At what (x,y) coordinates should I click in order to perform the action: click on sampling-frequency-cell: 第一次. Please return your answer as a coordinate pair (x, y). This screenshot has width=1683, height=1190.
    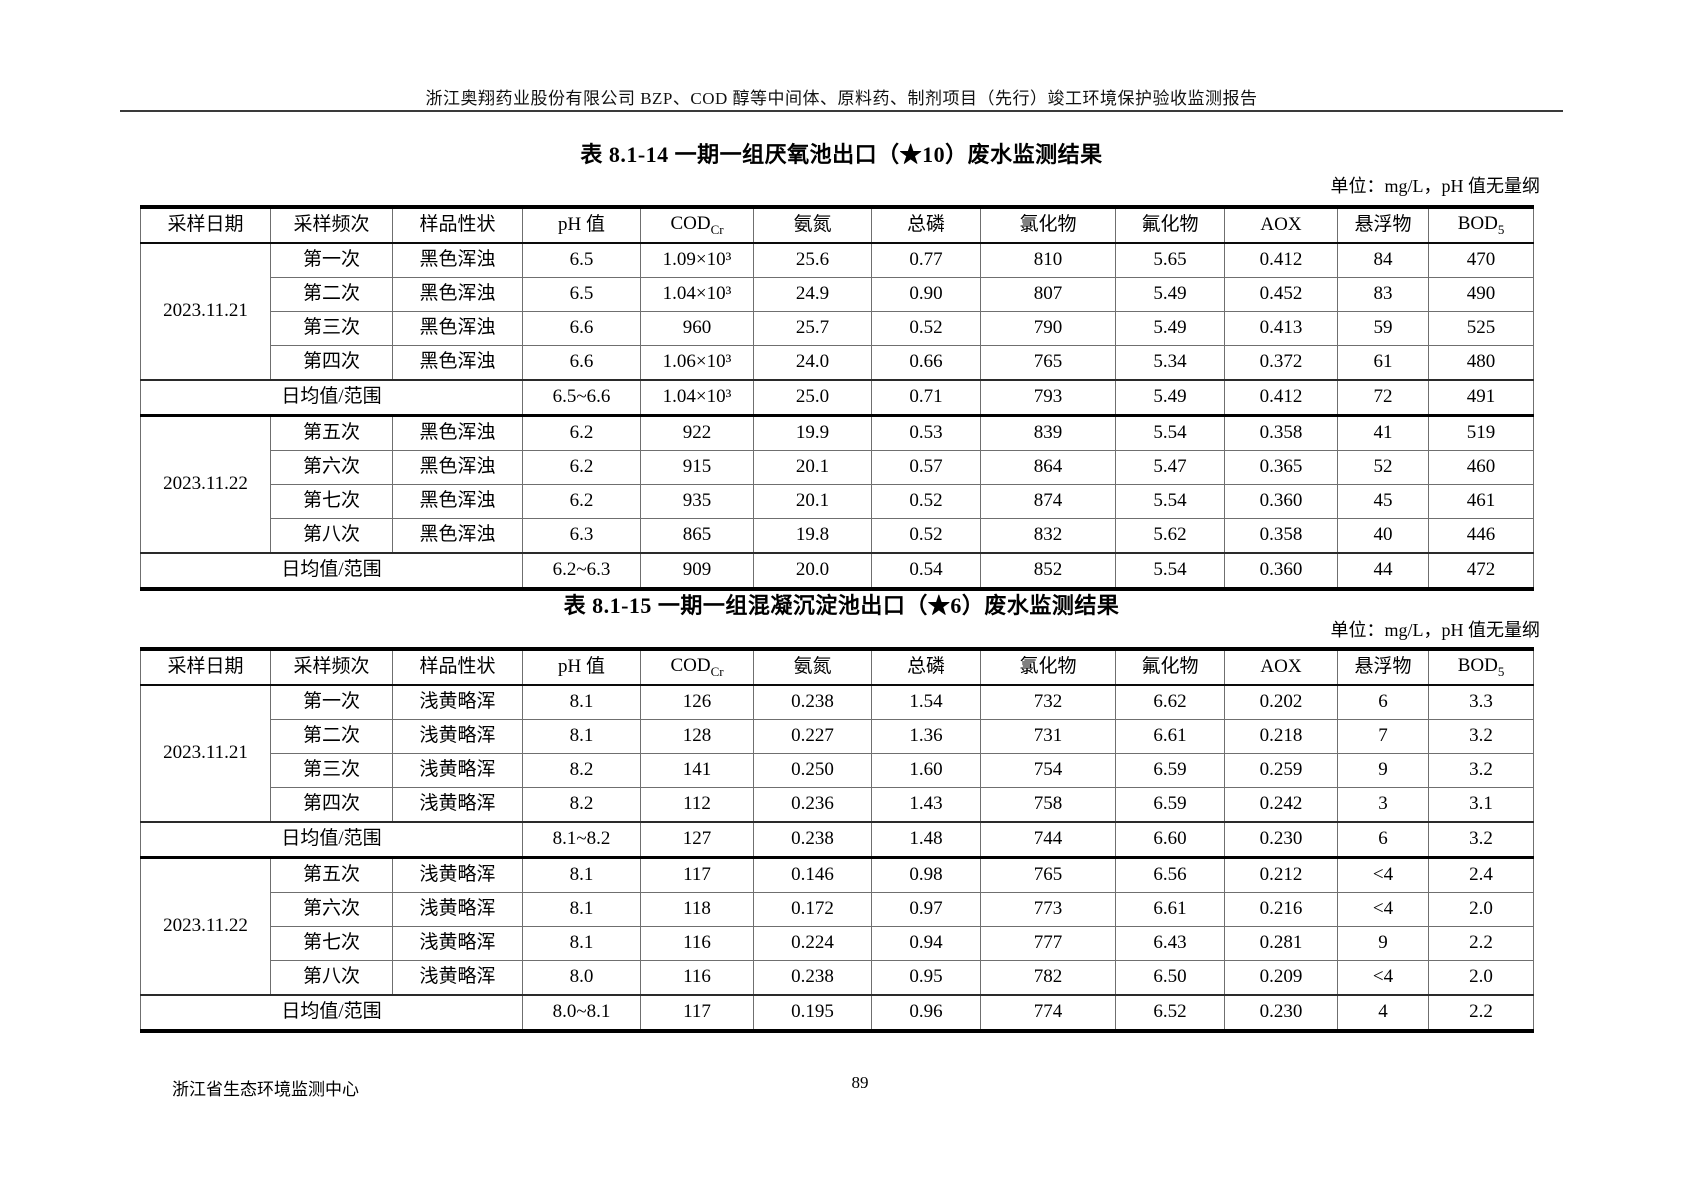
    Looking at the image, I should click on (331, 260).